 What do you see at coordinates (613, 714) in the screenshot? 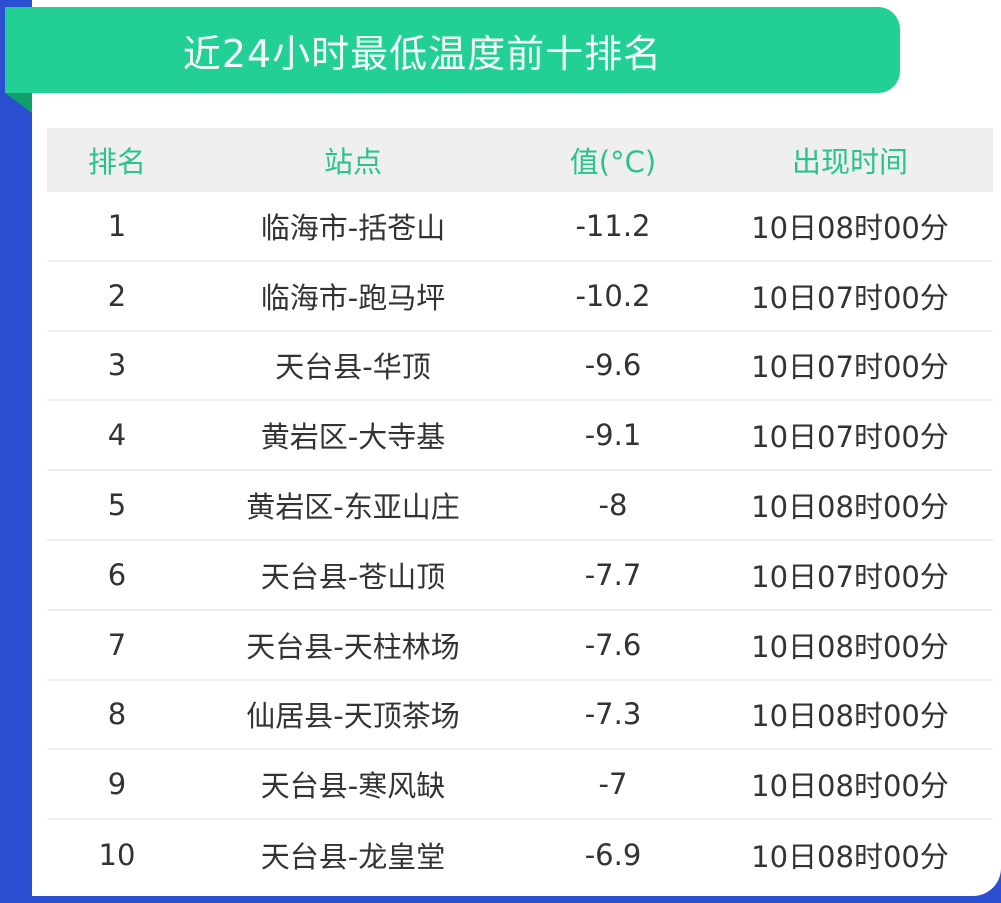
I see `value-cell: -7.3` at bounding box center [613, 714].